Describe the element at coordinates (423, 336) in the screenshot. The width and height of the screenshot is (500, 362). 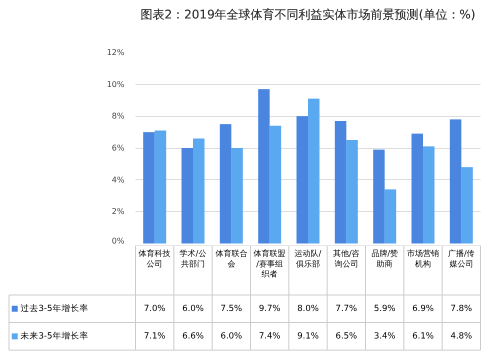
I see `data-label: 6.1%` at that location.